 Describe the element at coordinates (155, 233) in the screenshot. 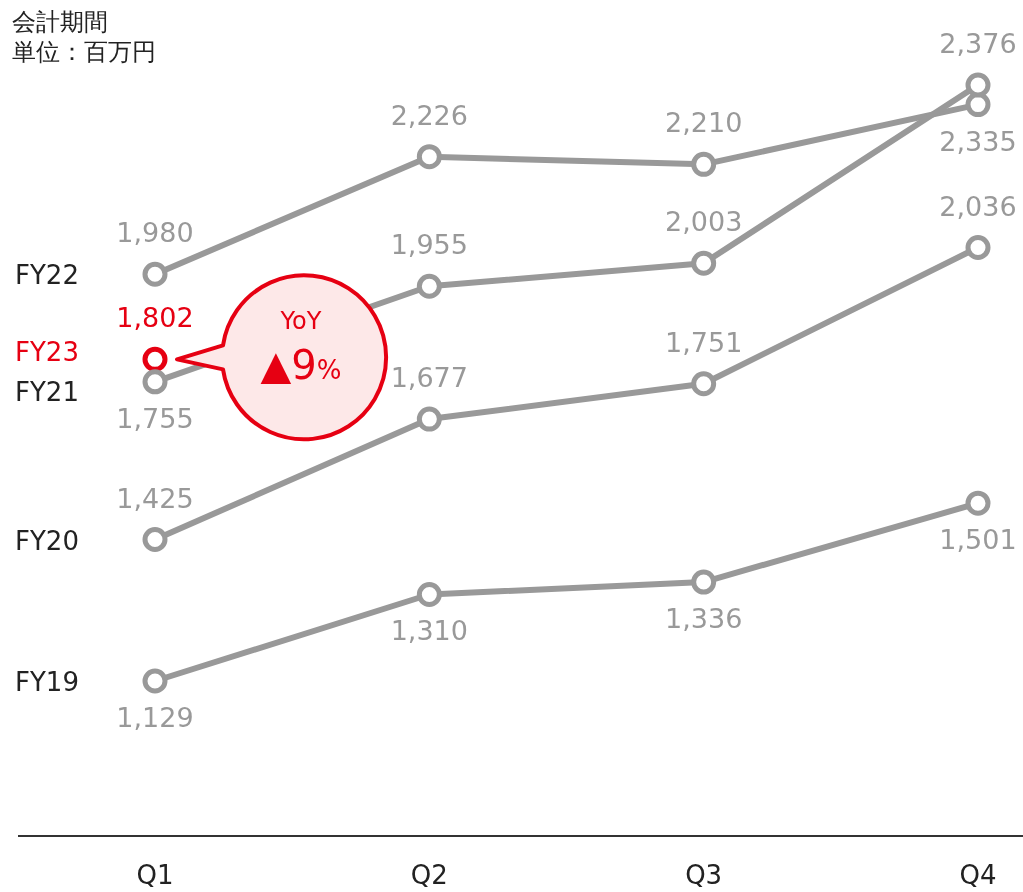

I see `data-label: 1,980` at that location.